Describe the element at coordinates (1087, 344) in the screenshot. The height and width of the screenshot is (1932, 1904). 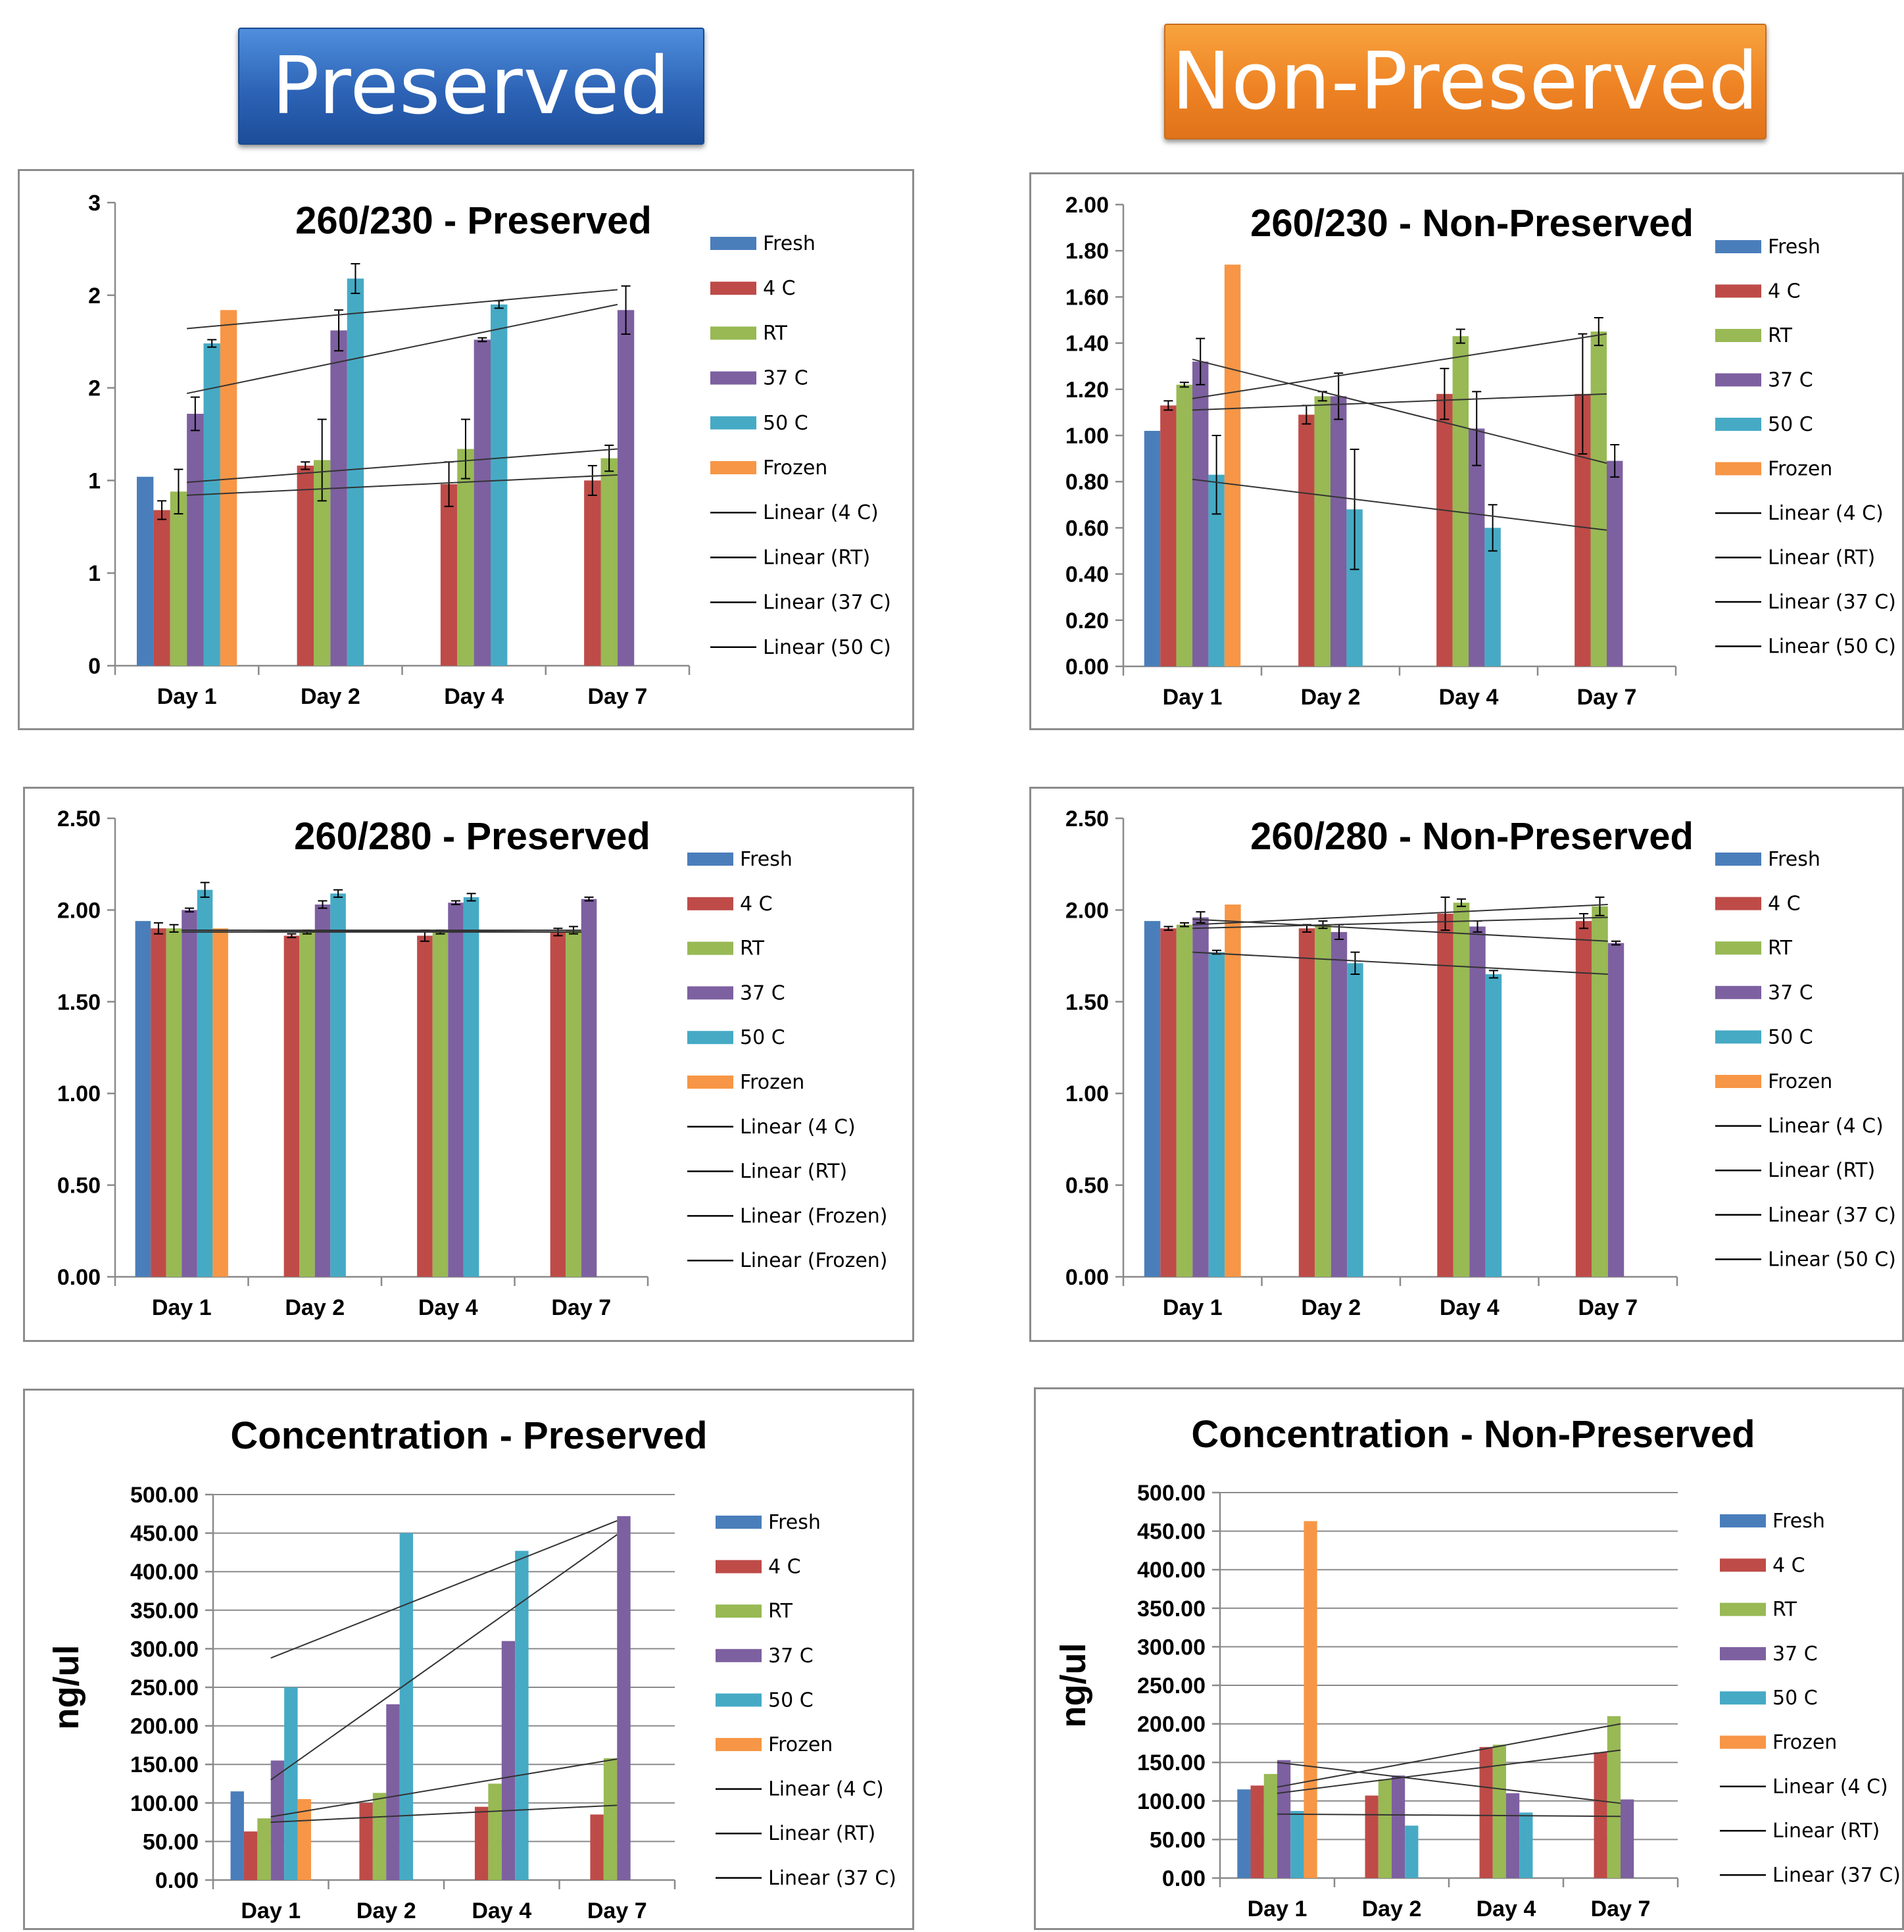
I see `y-tick-label: 1.40` at that location.